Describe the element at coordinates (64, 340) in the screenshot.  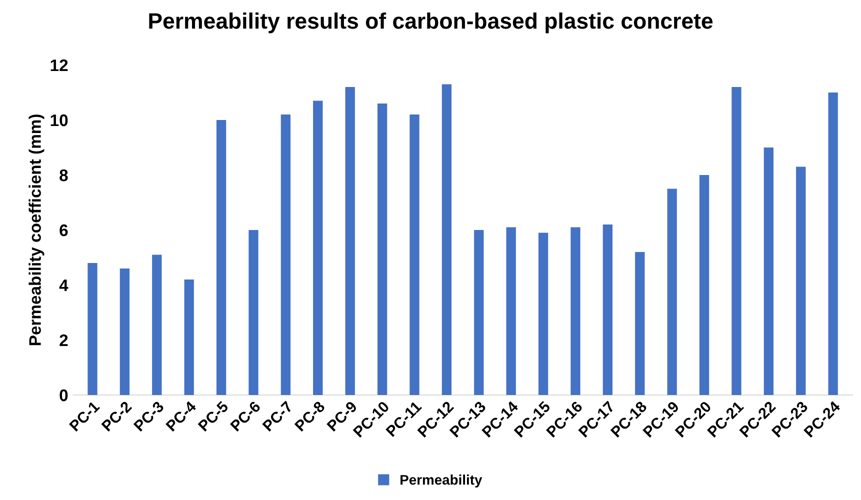
I see `y-tick-label: 2` at that location.